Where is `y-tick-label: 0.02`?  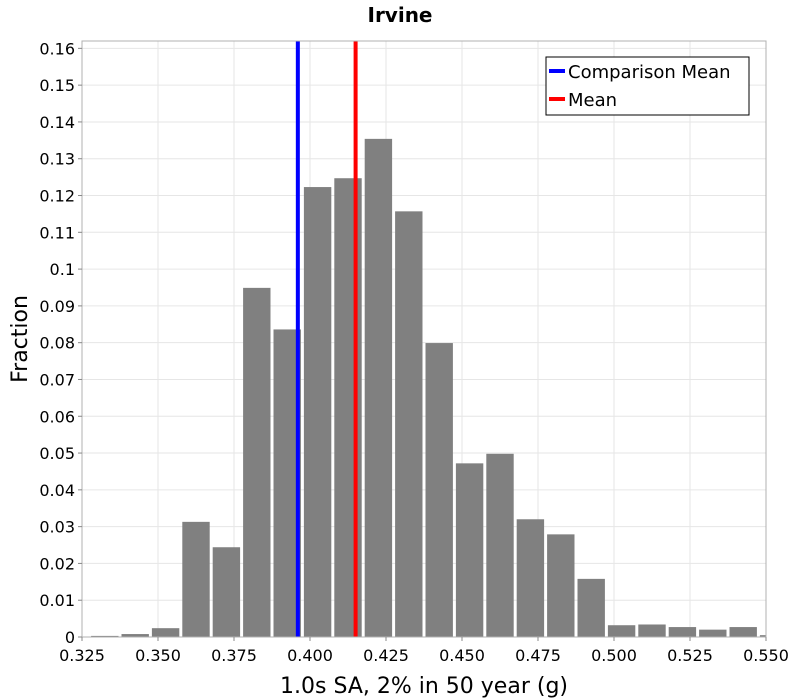 y-tick-label: 0.02 is located at coordinates (57, 563).